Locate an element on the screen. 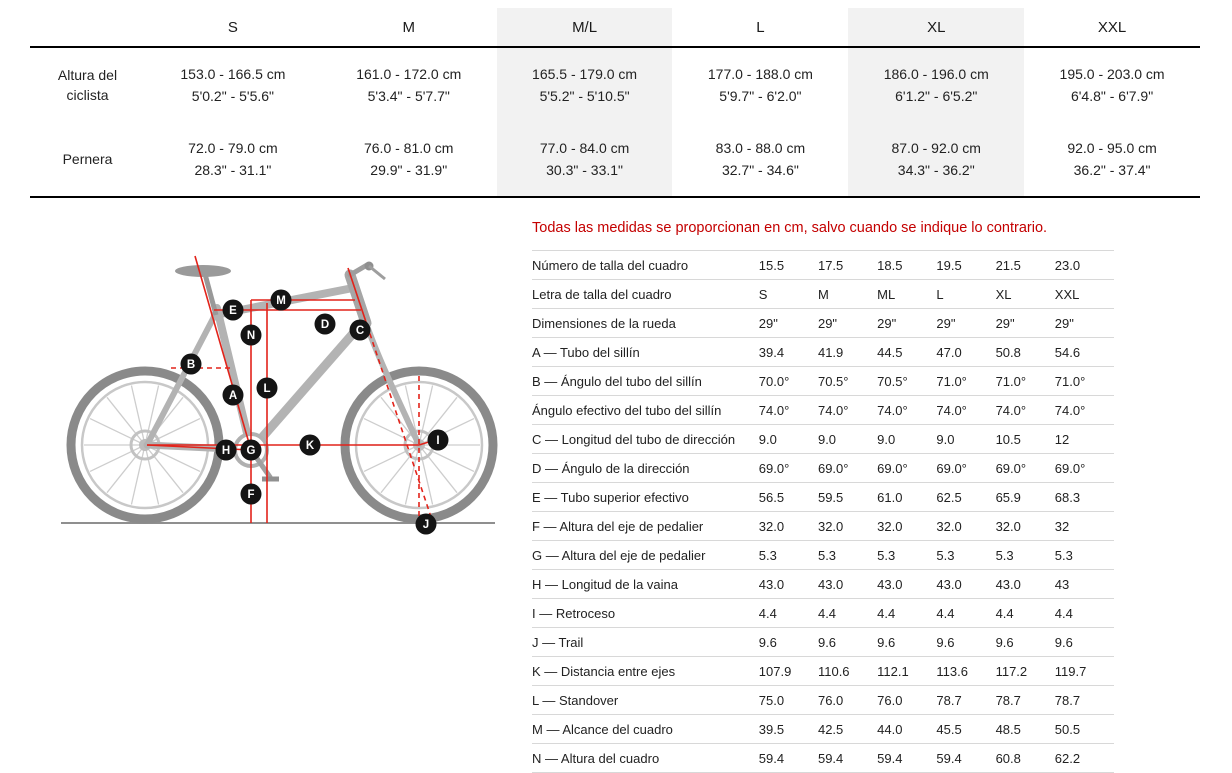 This screenshot has width=1232, height=773. brake-lever is located at coordinates (377, 272).